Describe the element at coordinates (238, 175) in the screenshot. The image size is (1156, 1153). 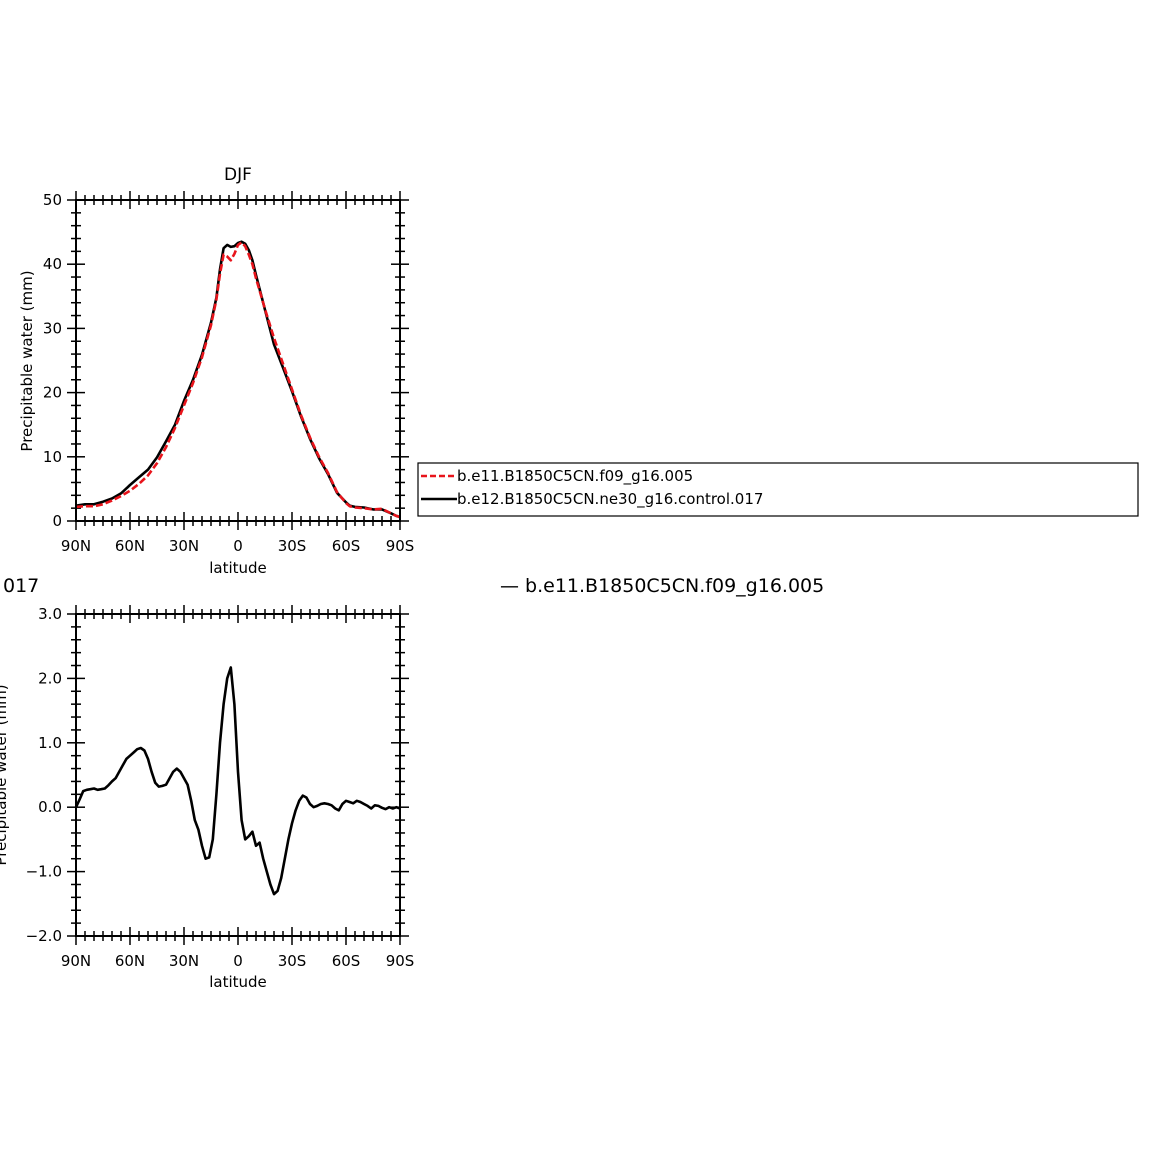
I see `top-chart-title: DJF` at that location.